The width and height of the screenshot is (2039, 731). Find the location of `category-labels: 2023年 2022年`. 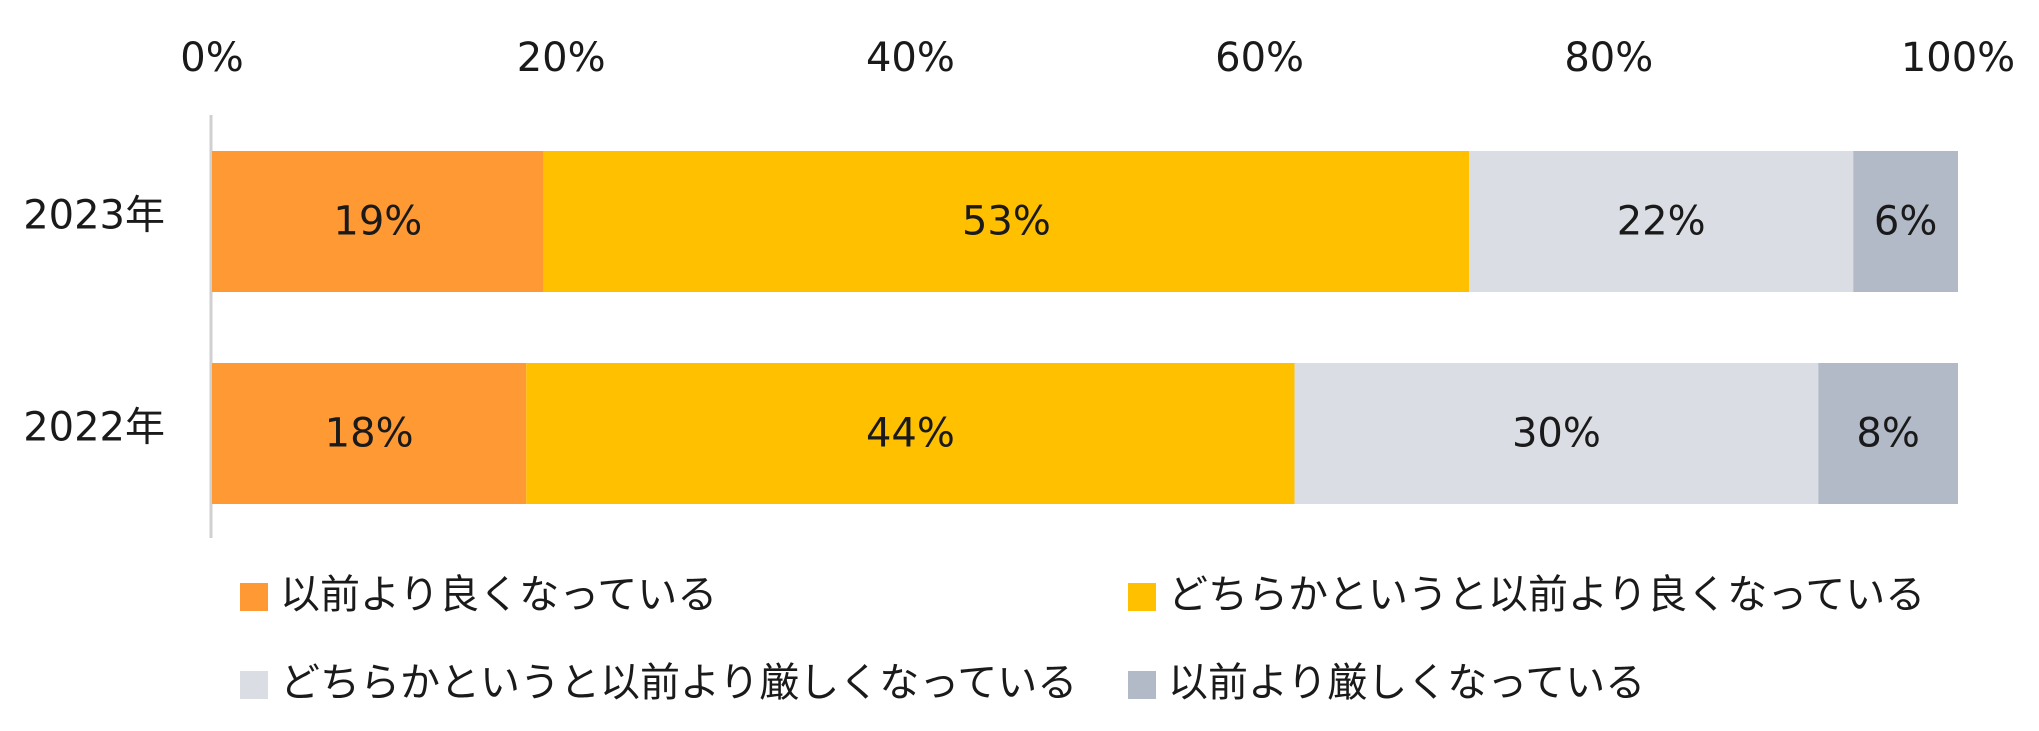

category-labels: 2023年 2022年 is located at coordinates (94, 322).